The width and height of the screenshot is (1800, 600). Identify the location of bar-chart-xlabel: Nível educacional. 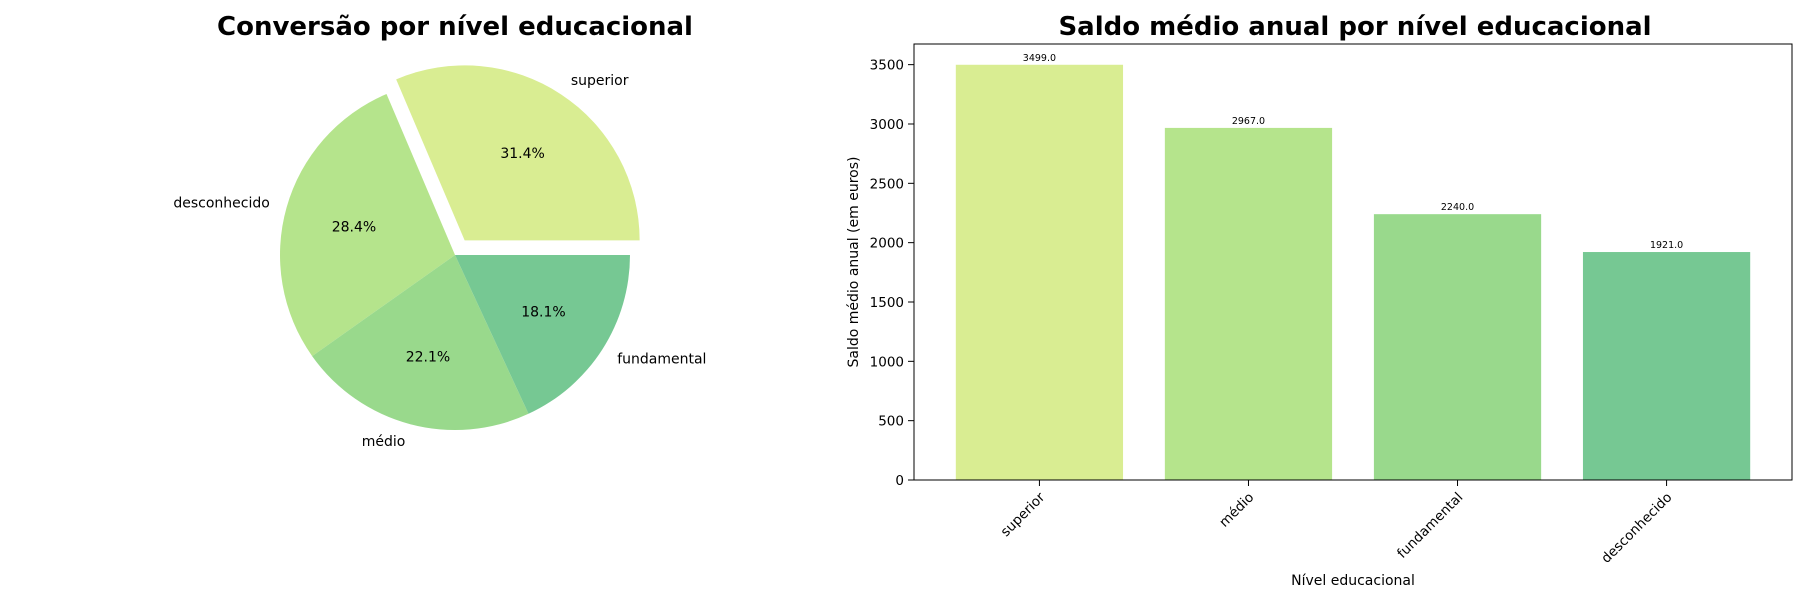
(1353, 581).